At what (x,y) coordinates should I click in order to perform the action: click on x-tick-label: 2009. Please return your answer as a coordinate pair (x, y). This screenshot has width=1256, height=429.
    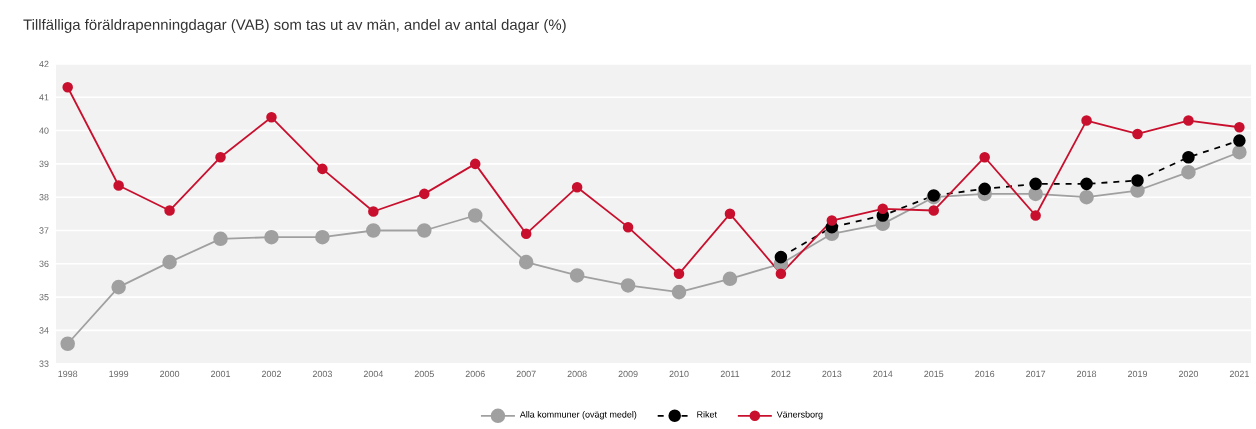
    Looking at the image, I should click on (628, 374).